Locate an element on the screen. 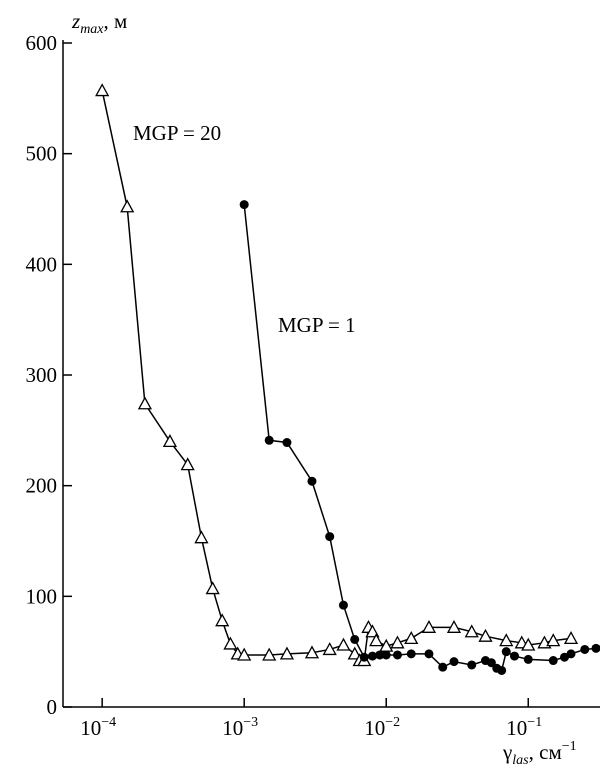  x-axis-label: γlas, см−1 is located at coordinates (539, 753).